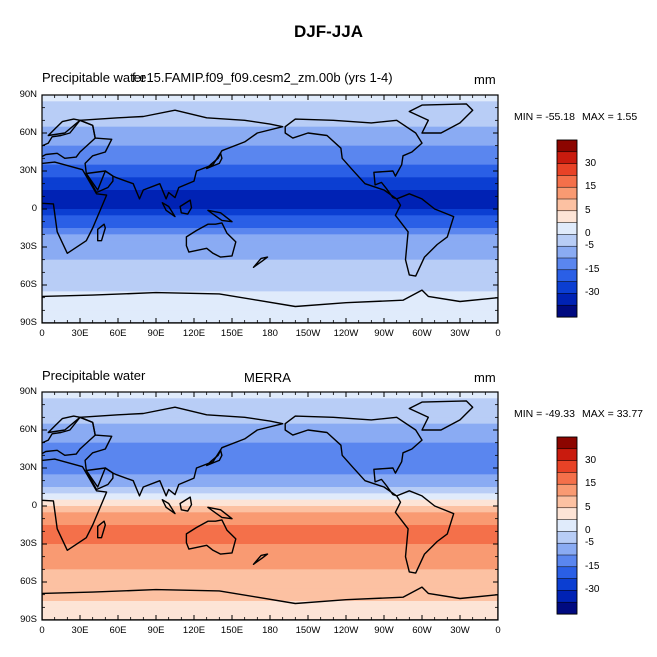  I want to click on panel1-units-label: mm, so click(485, 79).